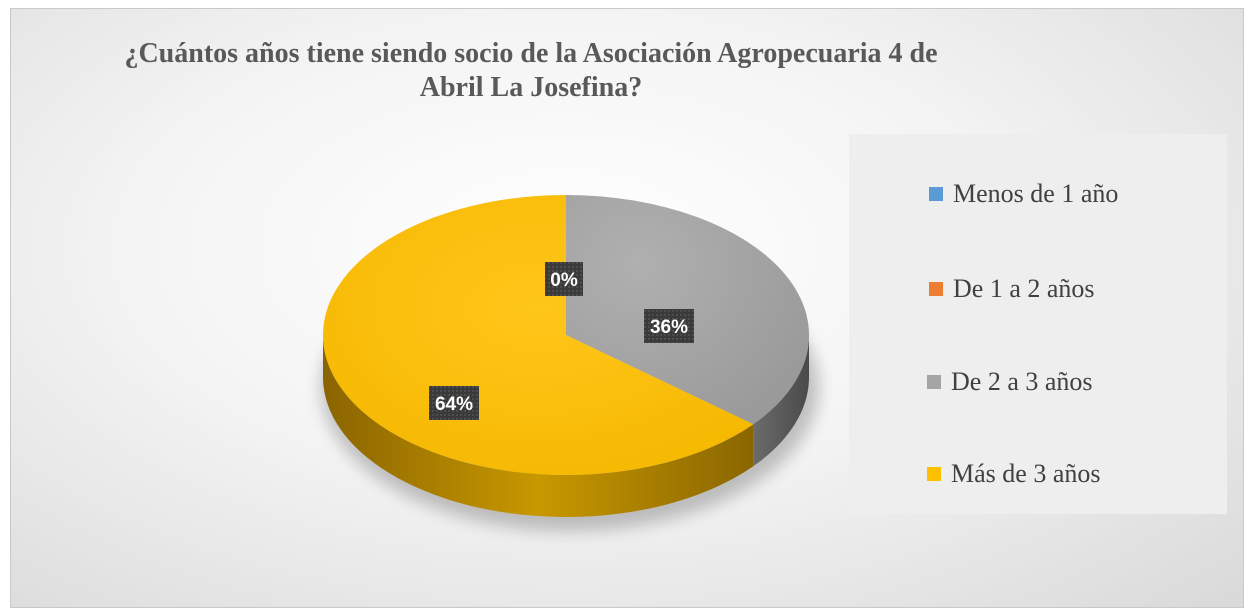 The image size is (1248, 616). I want to click on legend-label: De 2 a 3 años, so click(1022, 381).